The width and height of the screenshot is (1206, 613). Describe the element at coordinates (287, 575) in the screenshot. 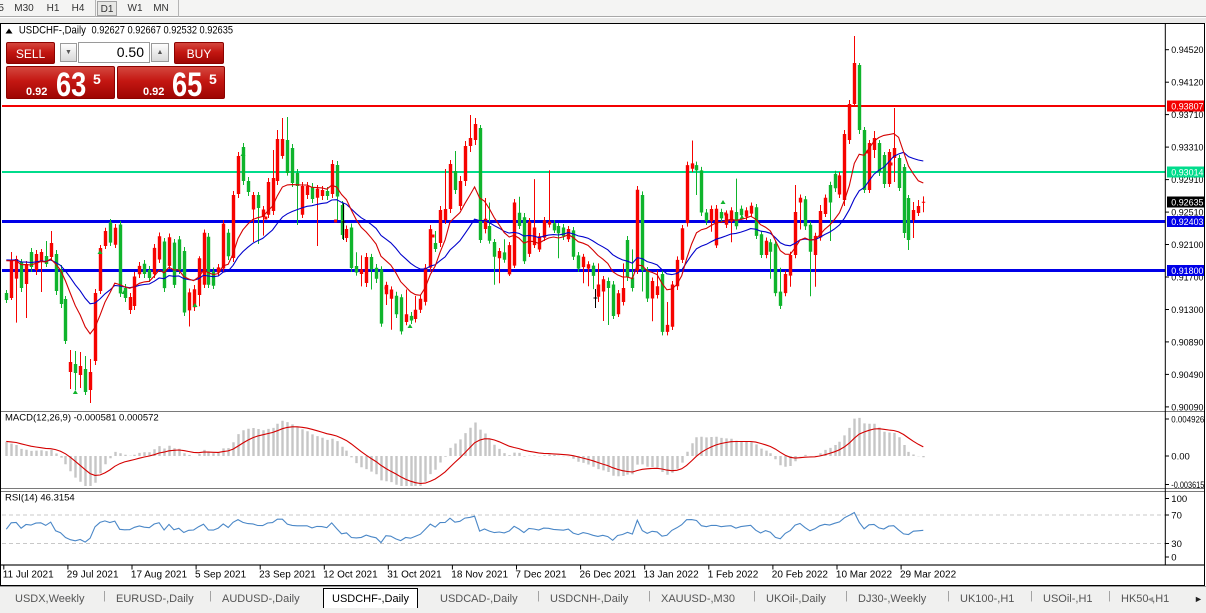

I see `svg-text: 23 Sep 2021` at that location.